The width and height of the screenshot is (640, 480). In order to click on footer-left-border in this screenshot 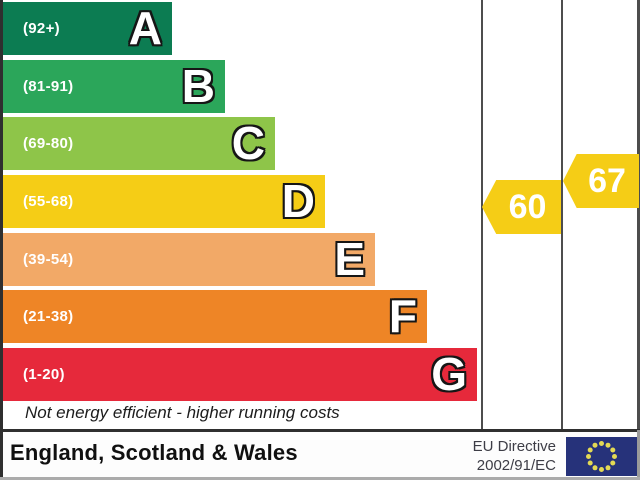, I will do `click(1, 455)`.